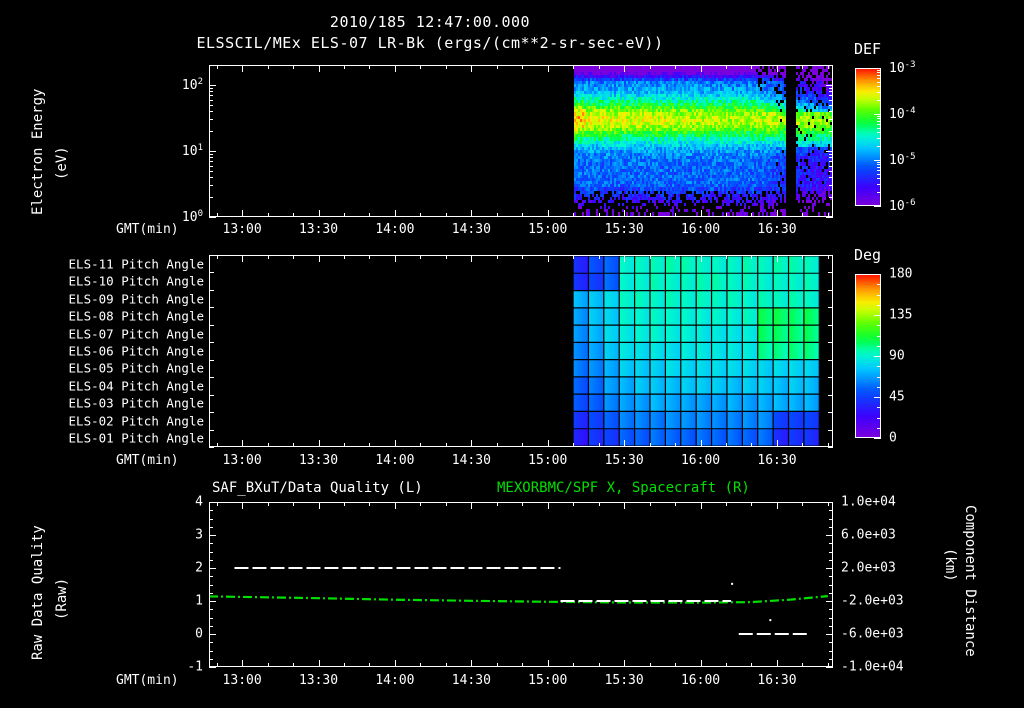  What do you see at coordinates (136, 403) in the screenshot?
I see `pitch-angle-row-label: ELS-03 Pitch Angle` at bounding box center [136, 403].